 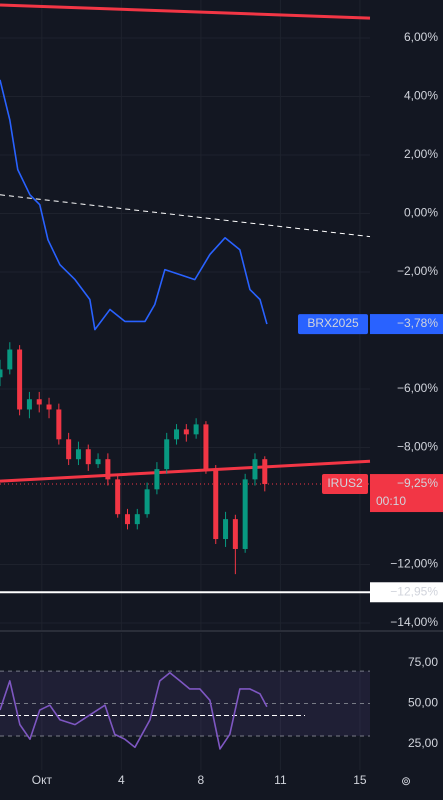 What do you see at coordinates (423, 743) in the screenshot?
I see `y-tick-label: 25,00` at bounding box center [423, 743].